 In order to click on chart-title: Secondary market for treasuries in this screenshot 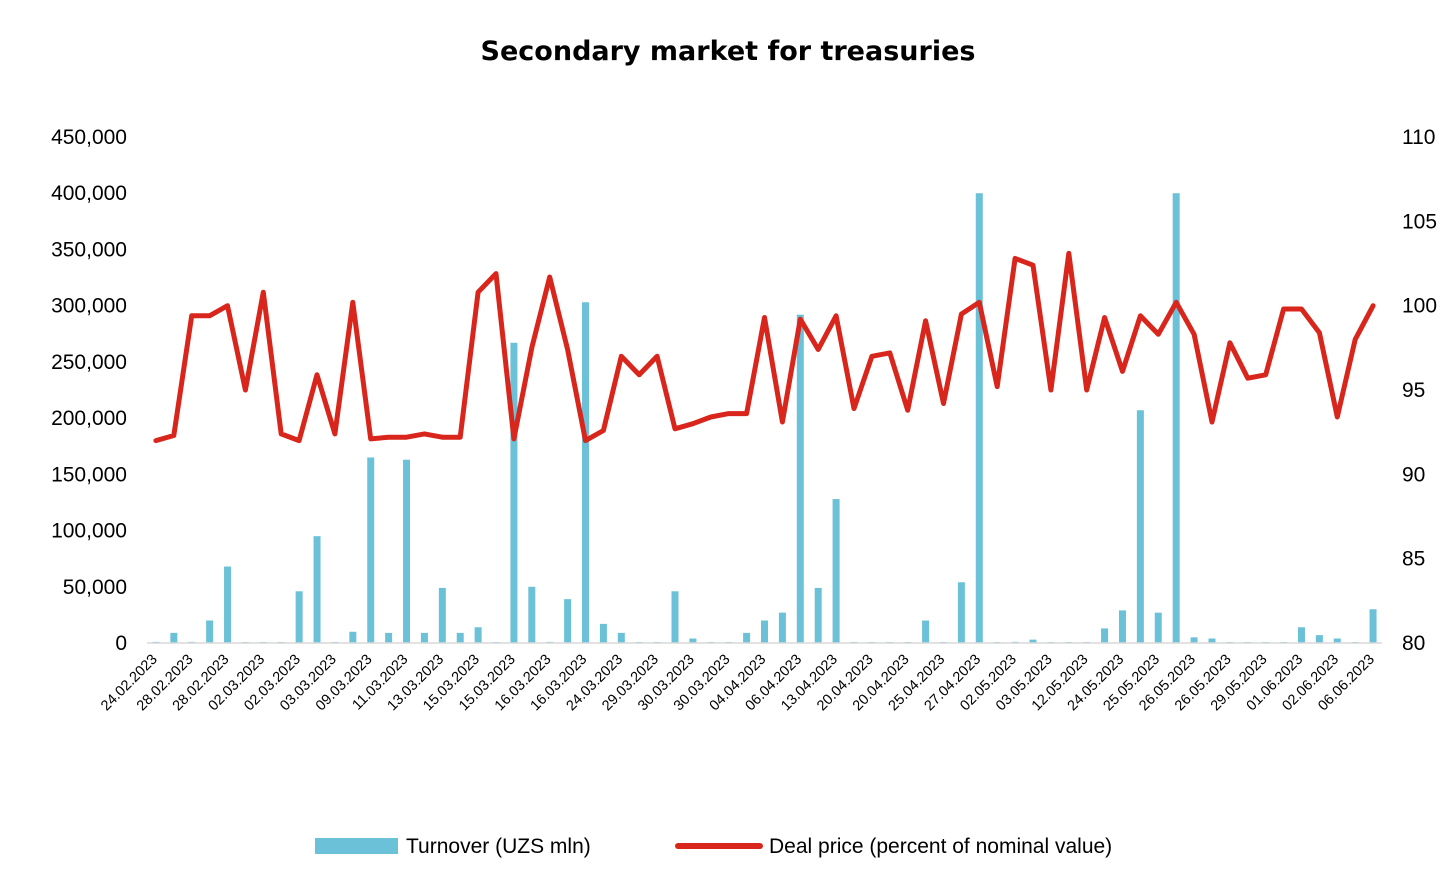, I will do `click(728, 51)`.